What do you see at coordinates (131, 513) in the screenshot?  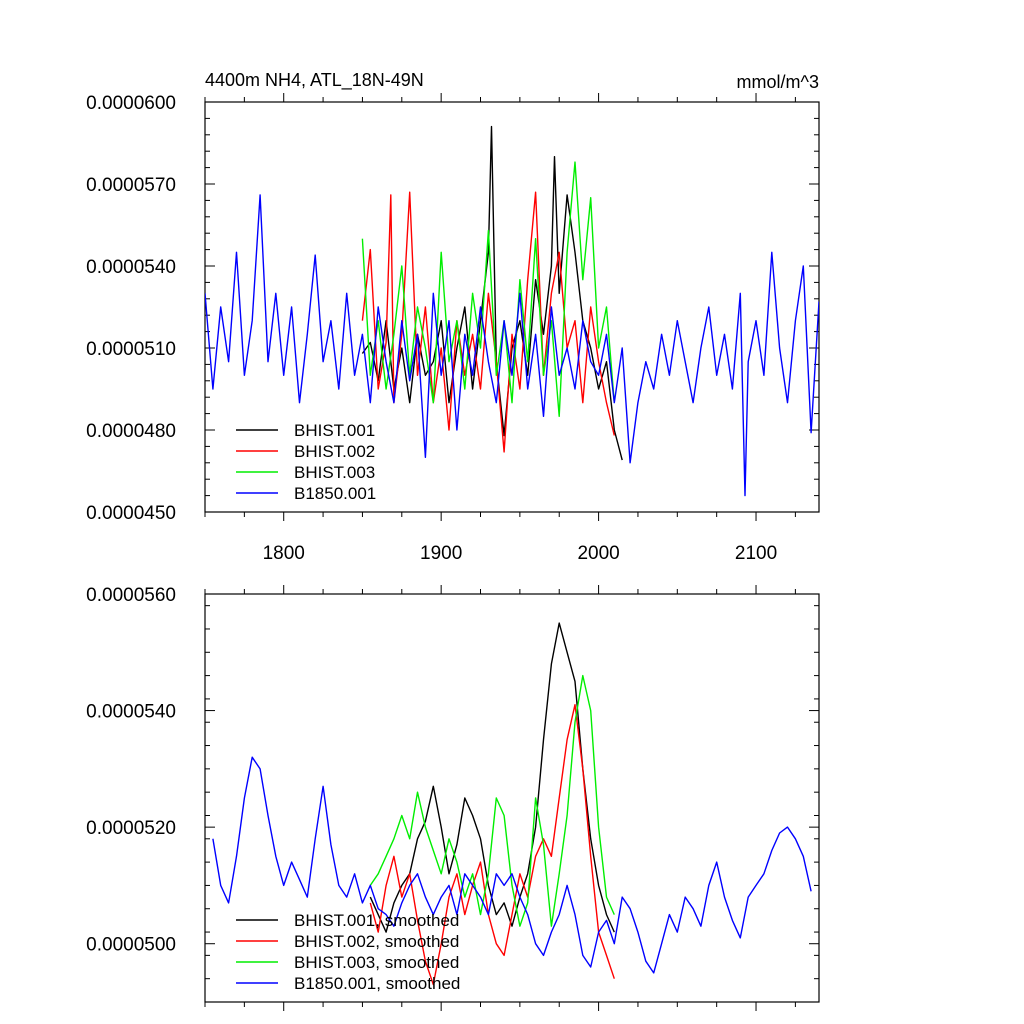 I see `y-tick-label: 0.0000450` at bounding box center [131, 513].